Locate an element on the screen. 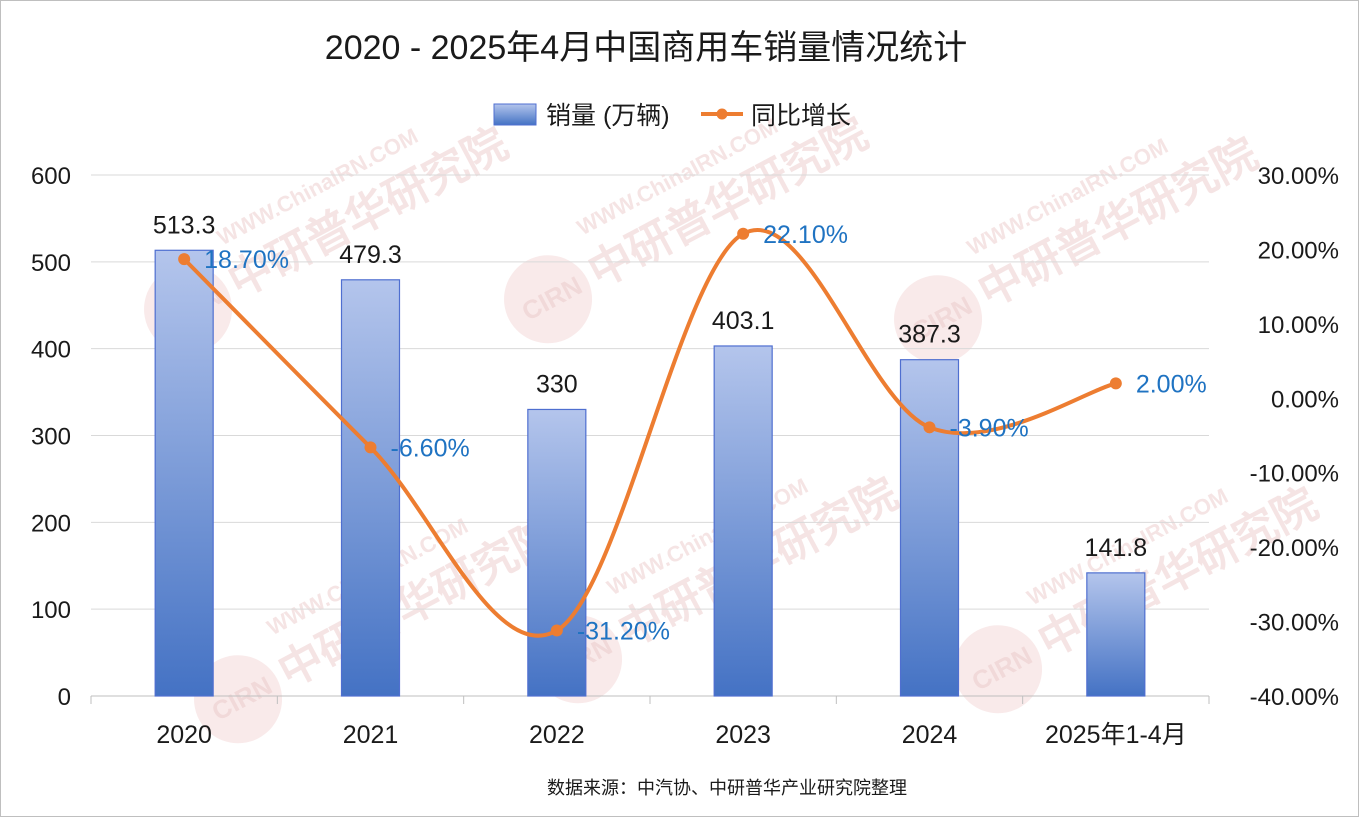 The height and width of the screenshot is (817, 1359). y-left-tick-label: 300 is located at coordinates (51, 437).